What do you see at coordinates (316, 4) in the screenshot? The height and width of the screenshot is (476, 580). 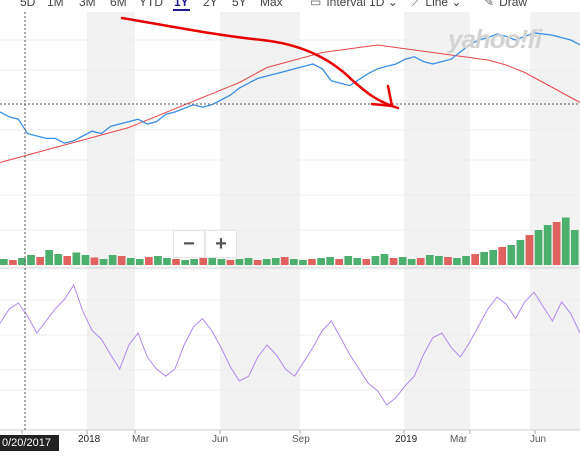 I see `calendar-icon: ▭` at bounding box center [316, 4].